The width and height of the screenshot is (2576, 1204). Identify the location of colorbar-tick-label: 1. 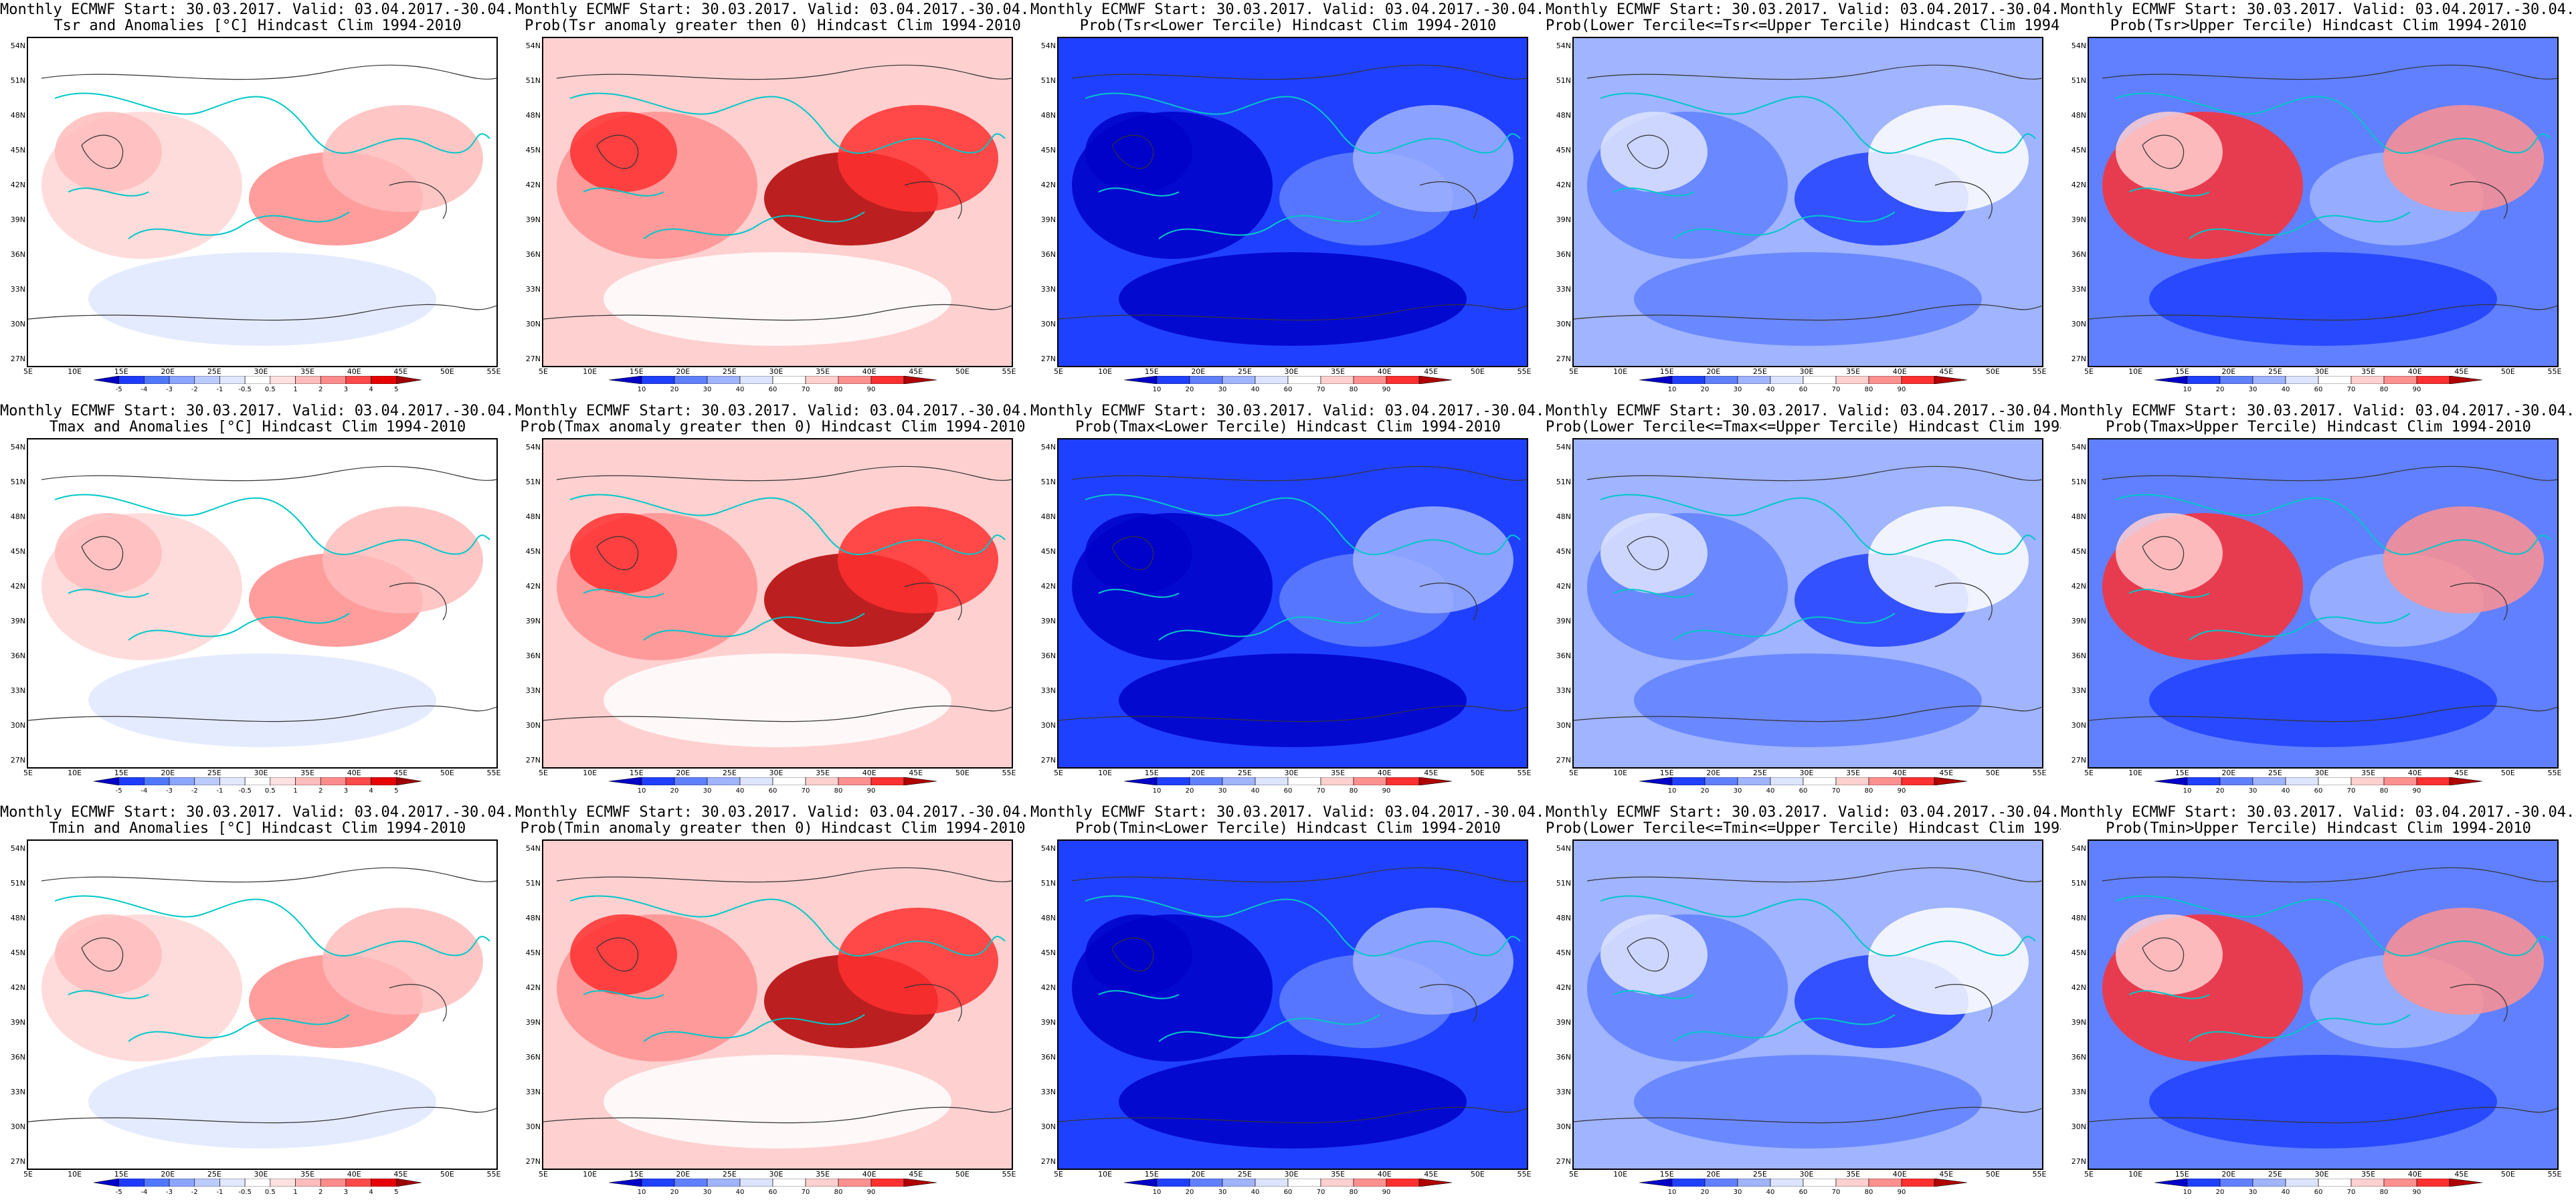
(295, 1192).